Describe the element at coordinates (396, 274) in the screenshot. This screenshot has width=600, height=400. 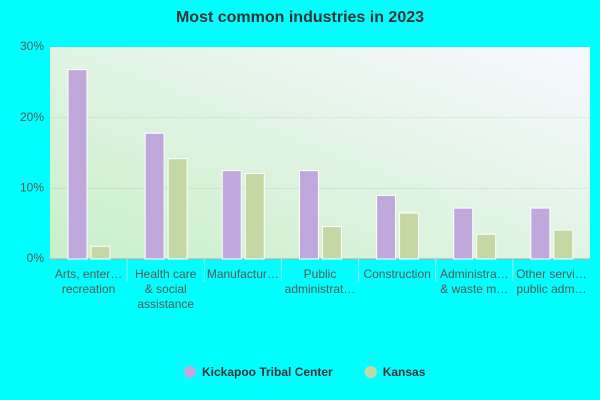
I see `x-tick-label: Construction` at that location.